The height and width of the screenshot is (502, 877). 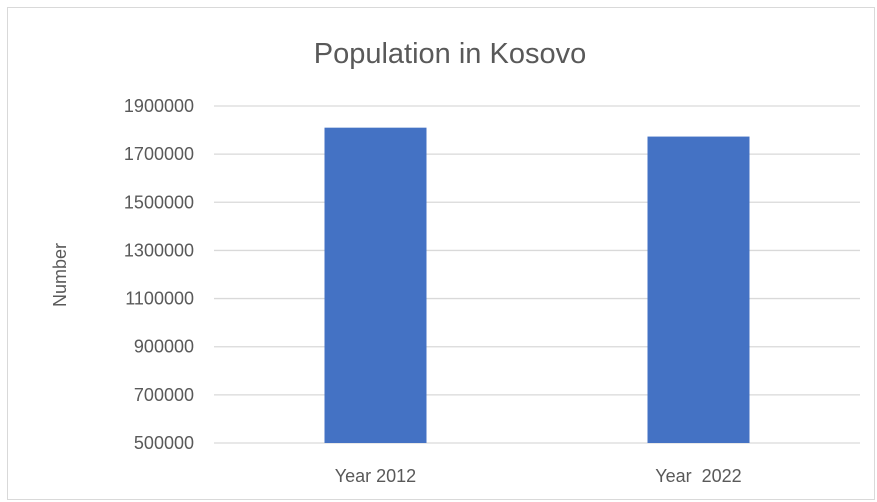 I want to click on y-tick-label: 1500000, so click(x=159, y=202).